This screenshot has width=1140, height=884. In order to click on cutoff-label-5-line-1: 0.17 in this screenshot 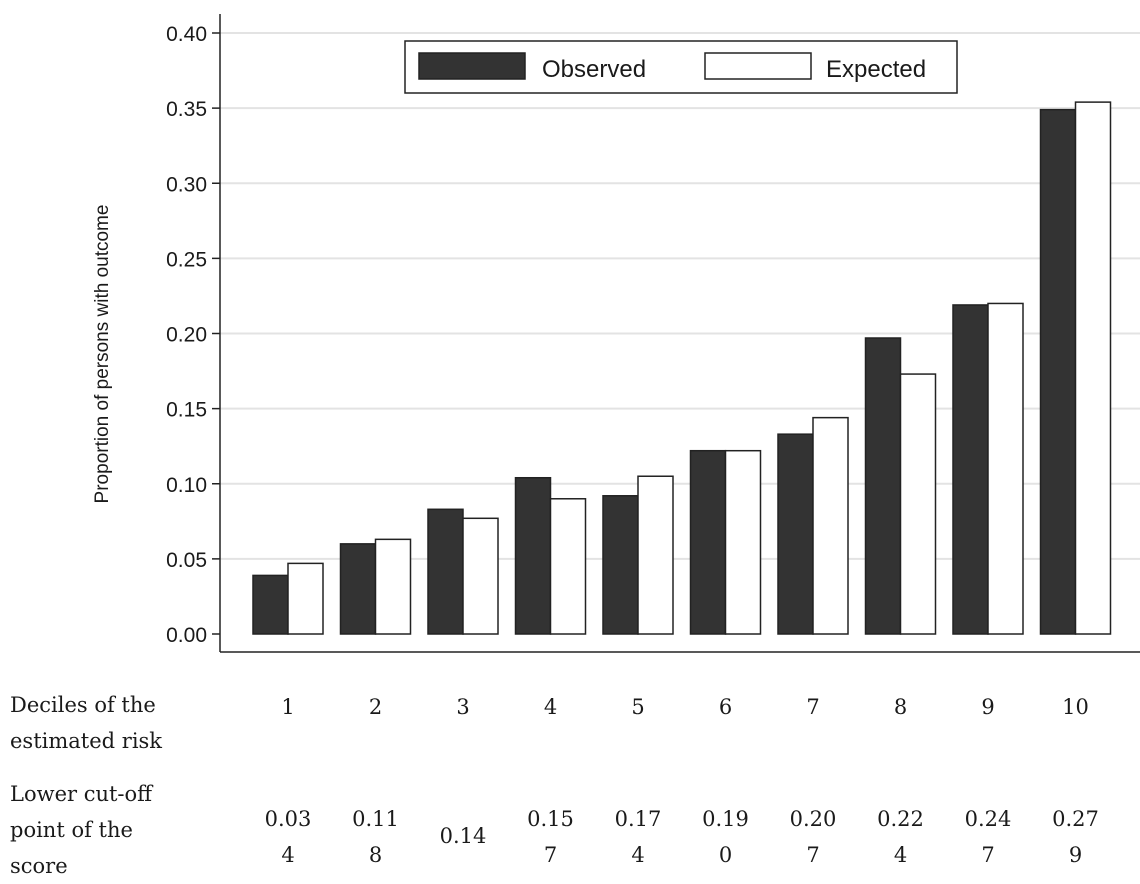, I will do `click(638, 819)`.